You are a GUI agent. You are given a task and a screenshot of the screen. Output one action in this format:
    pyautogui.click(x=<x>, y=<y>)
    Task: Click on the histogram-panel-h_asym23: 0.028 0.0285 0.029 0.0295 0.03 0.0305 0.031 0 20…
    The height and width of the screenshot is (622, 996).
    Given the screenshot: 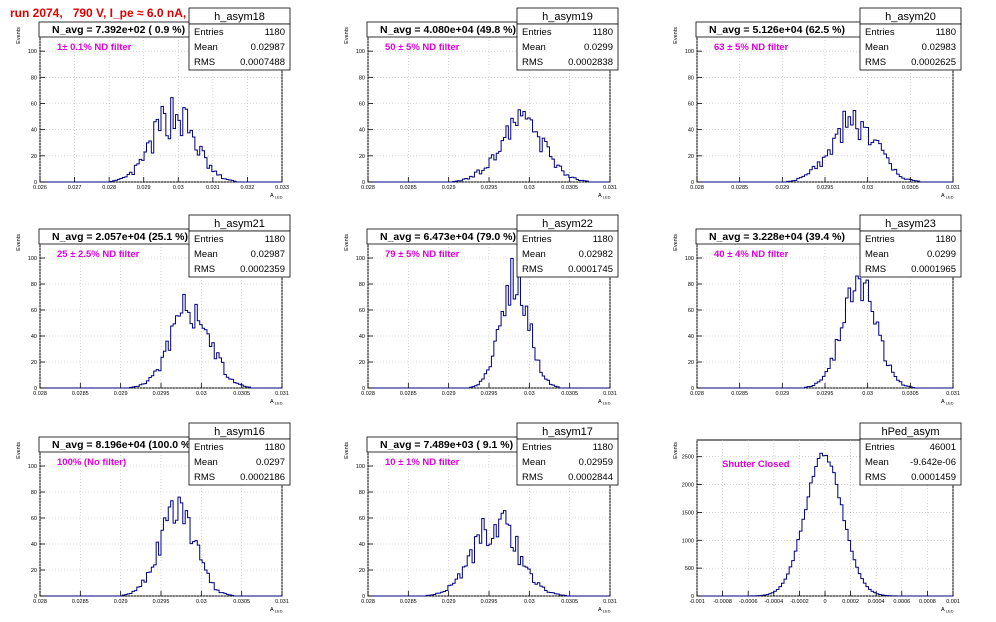 What is the action you would take?
    pyautogui.click(x=817, y=310)
    